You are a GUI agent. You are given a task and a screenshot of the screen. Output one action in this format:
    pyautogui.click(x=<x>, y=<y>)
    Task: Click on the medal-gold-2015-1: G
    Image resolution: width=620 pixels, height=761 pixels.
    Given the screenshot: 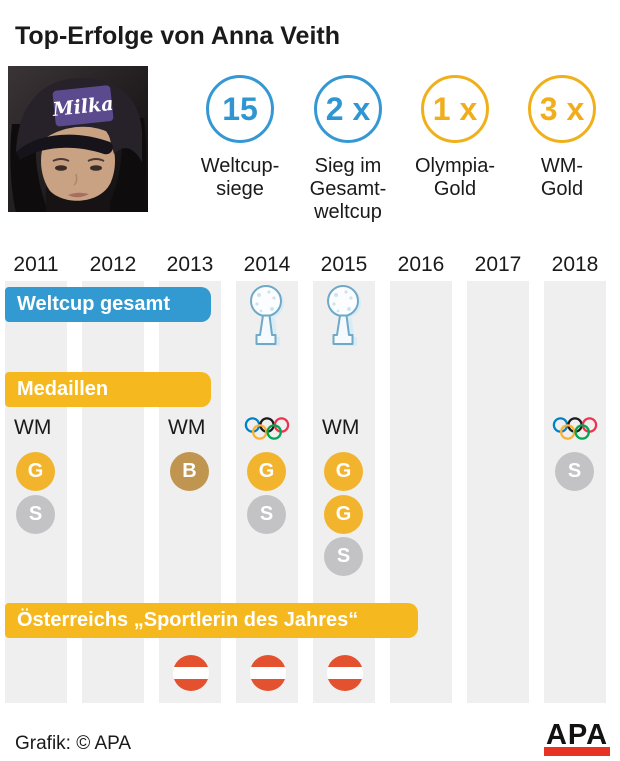 What is the action you would take?
    pyautogui.click(x=343, y=471)
    